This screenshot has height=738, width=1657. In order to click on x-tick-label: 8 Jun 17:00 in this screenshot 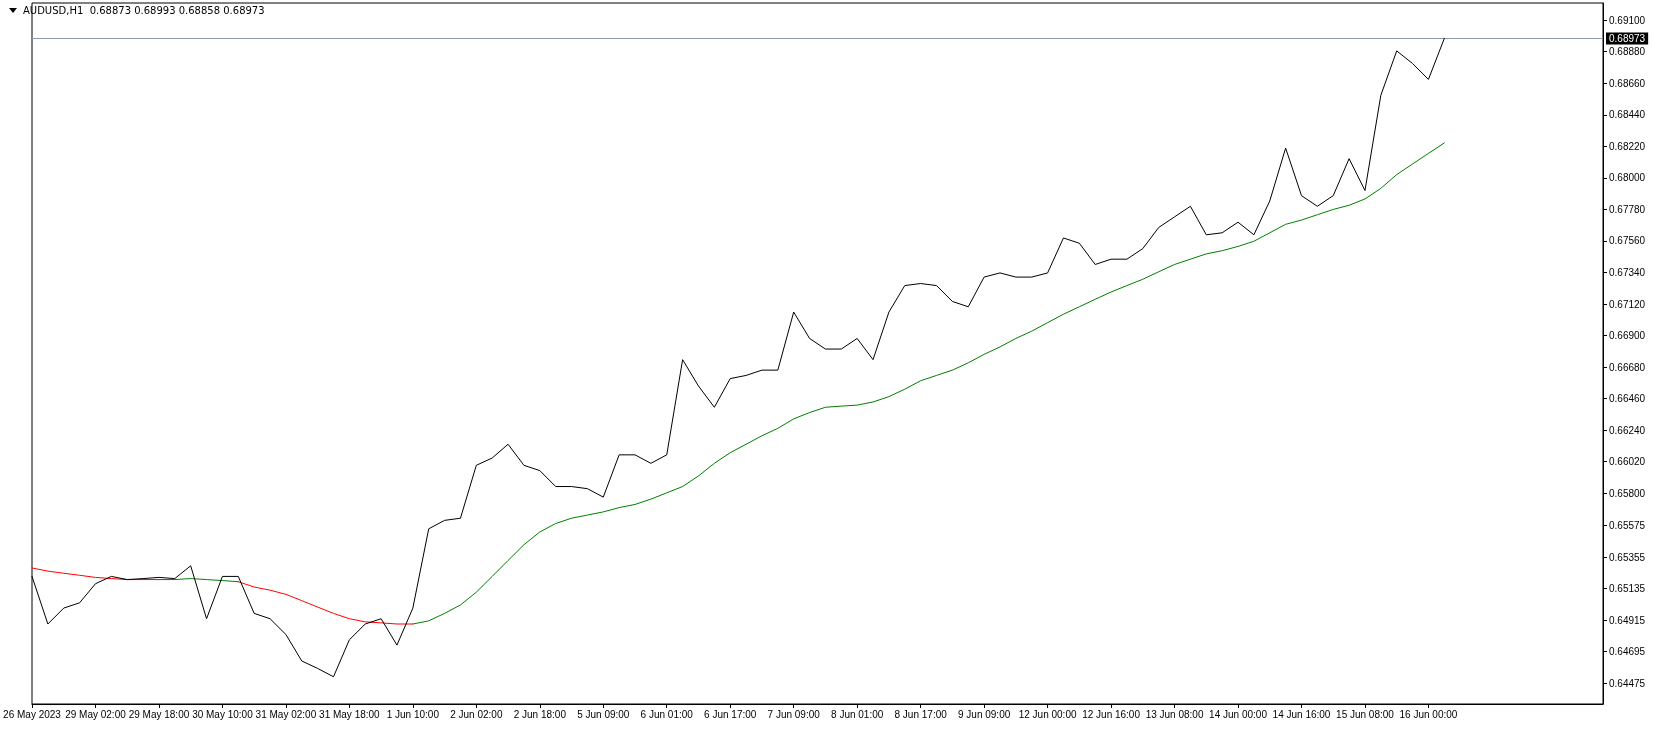, I will do `click(921, 714)`.